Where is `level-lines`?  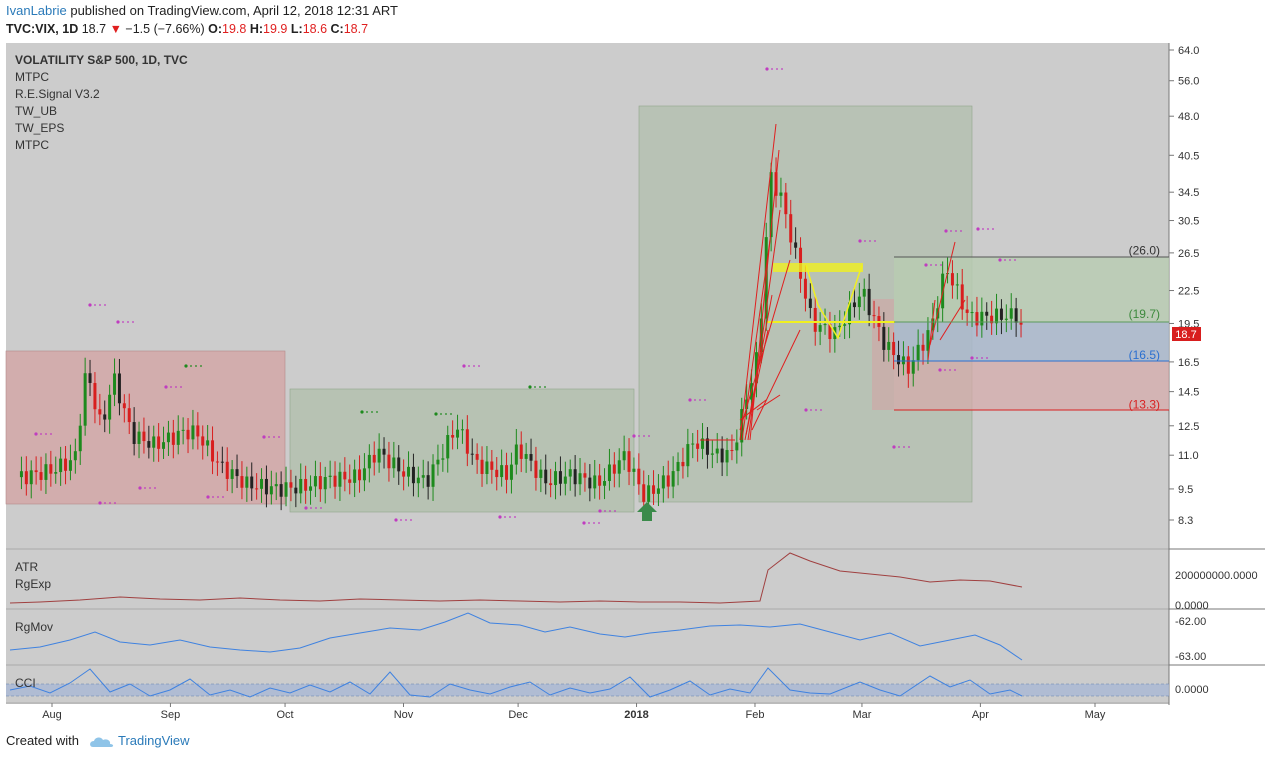
level-lines is located at coordinates (1031, 333).